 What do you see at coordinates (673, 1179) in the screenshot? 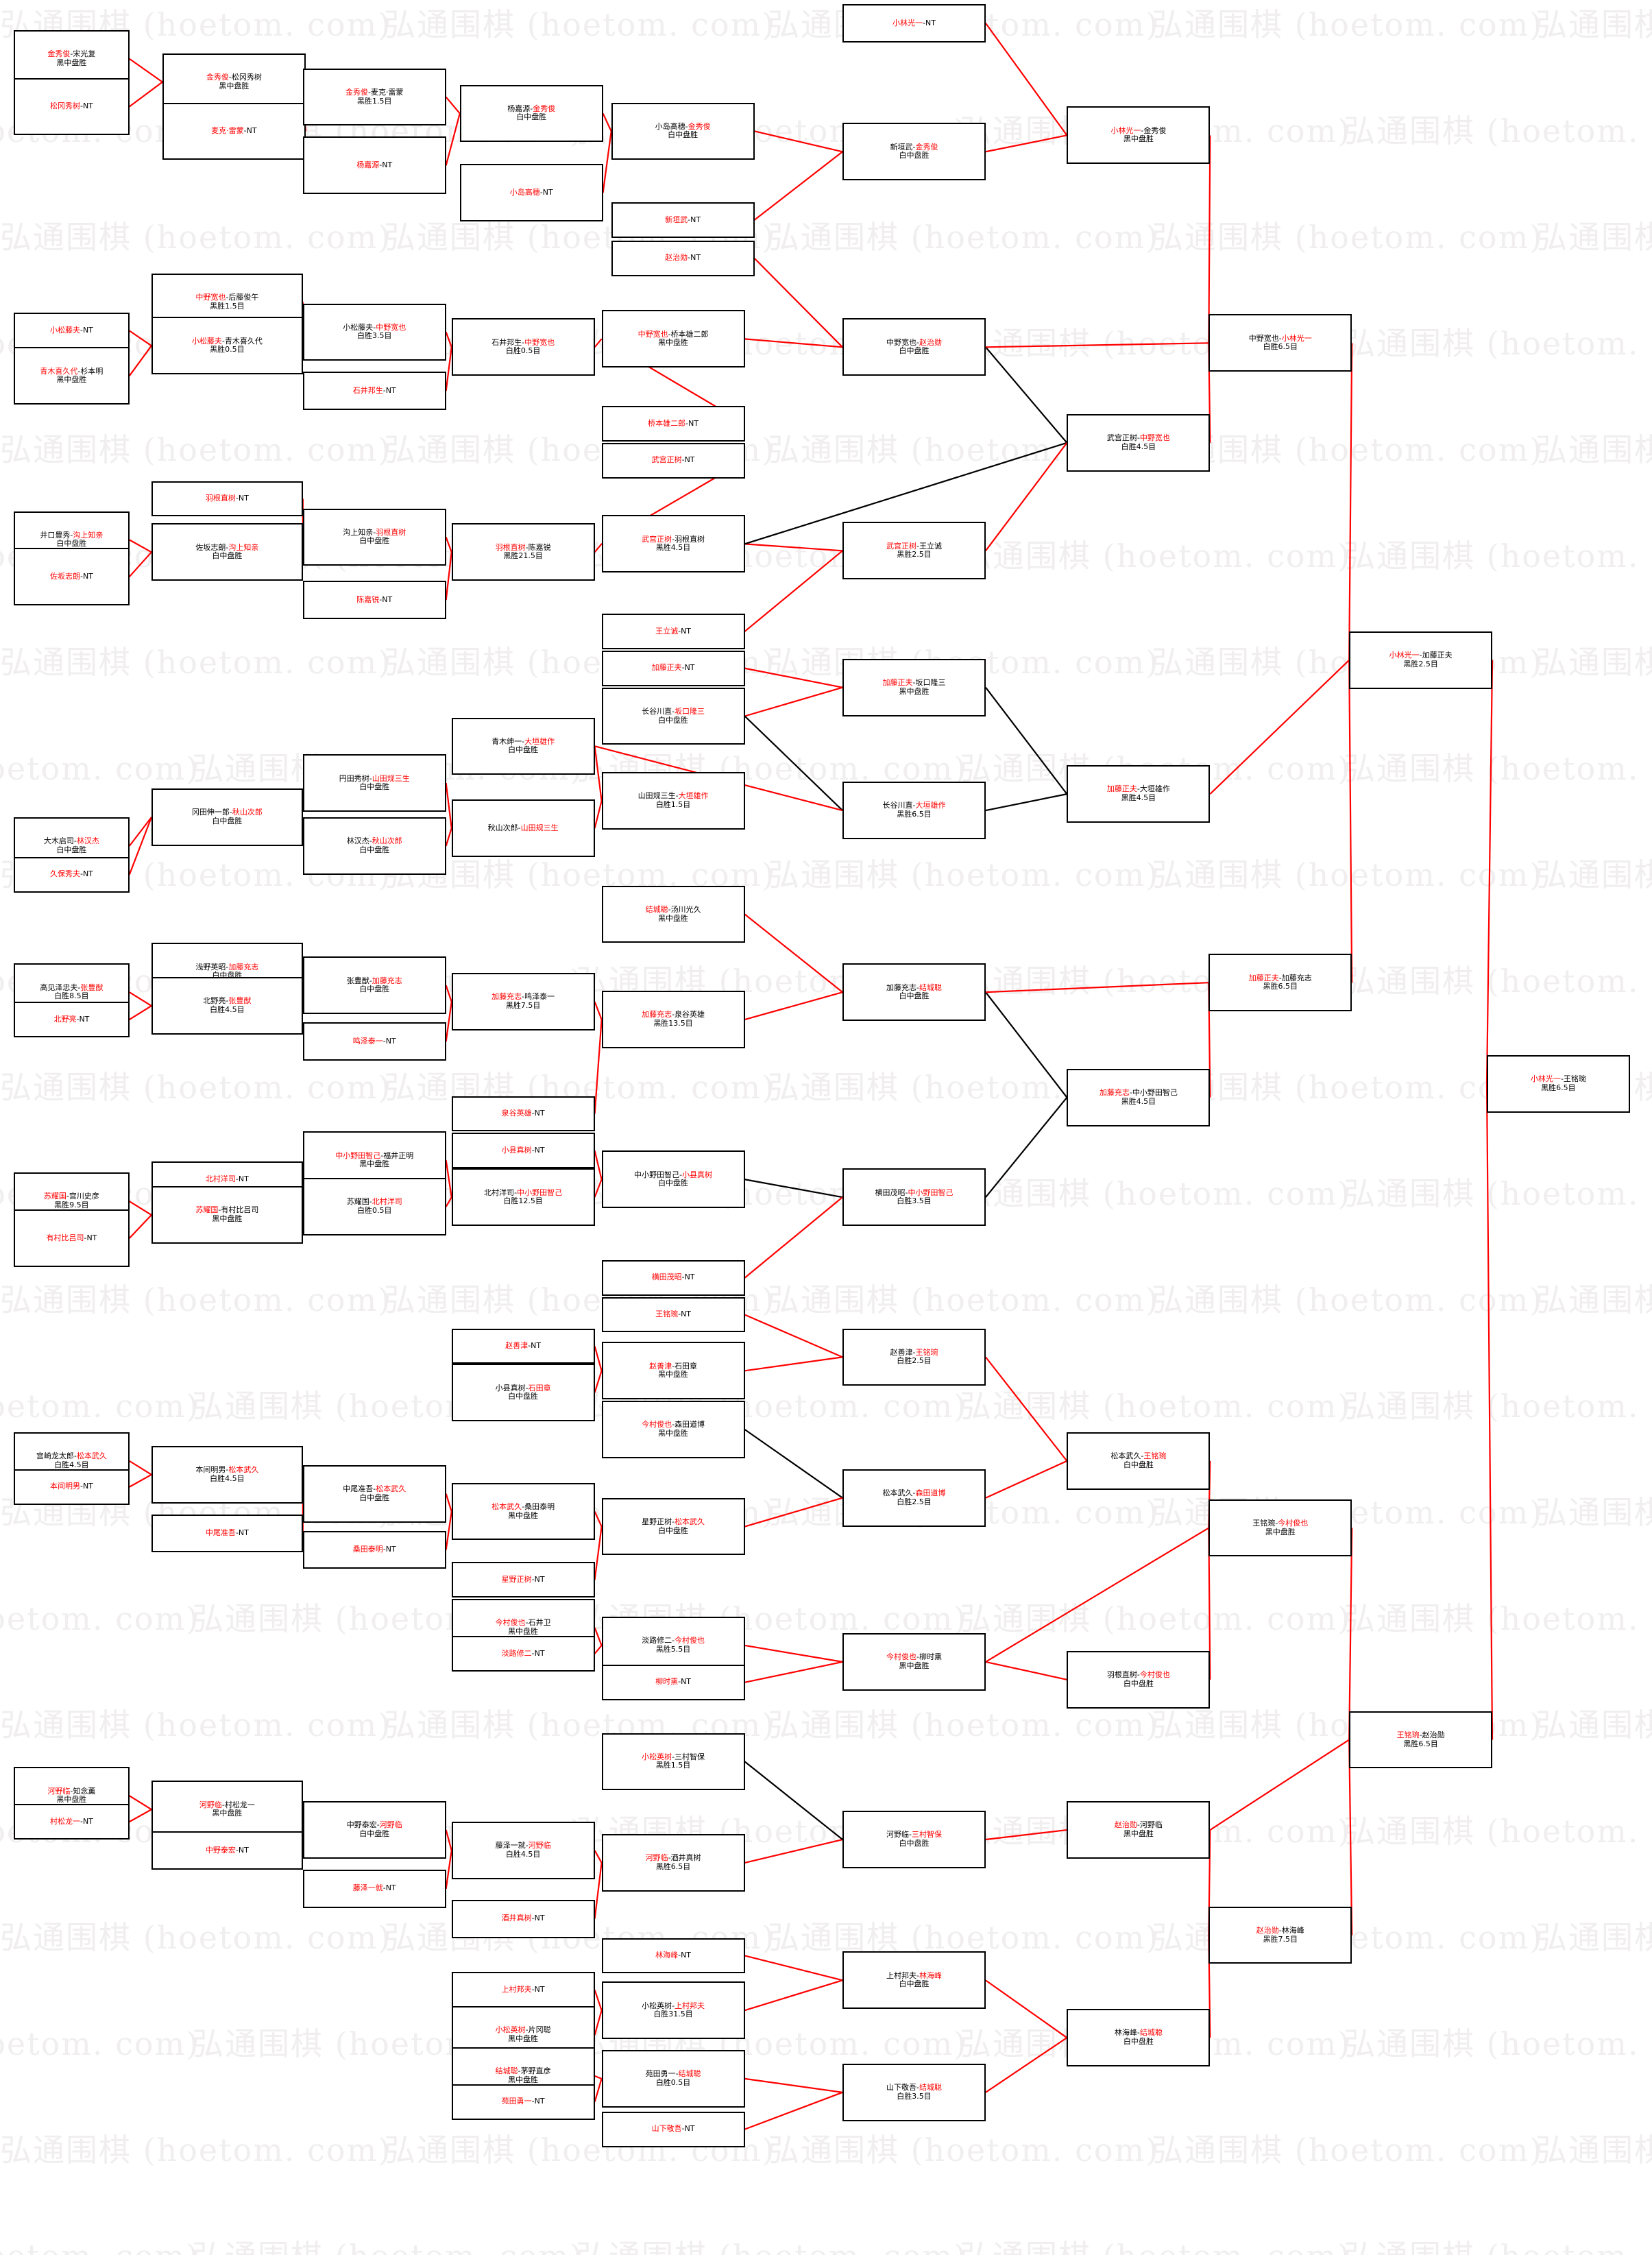
I see `match-node: 中小野田智己-小县真树 白中盘胜` at bounding box center [673, 1179].